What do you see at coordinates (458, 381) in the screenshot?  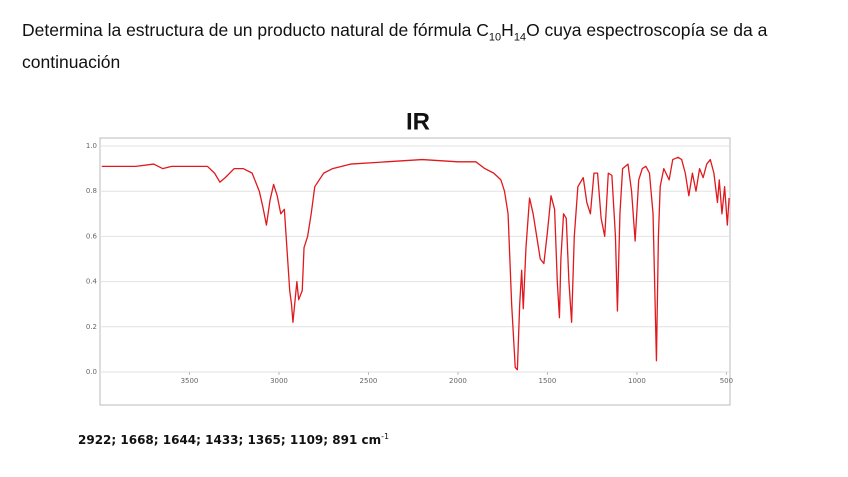 I see `x-tick-label: 2000` at bounding box center [458, 381].